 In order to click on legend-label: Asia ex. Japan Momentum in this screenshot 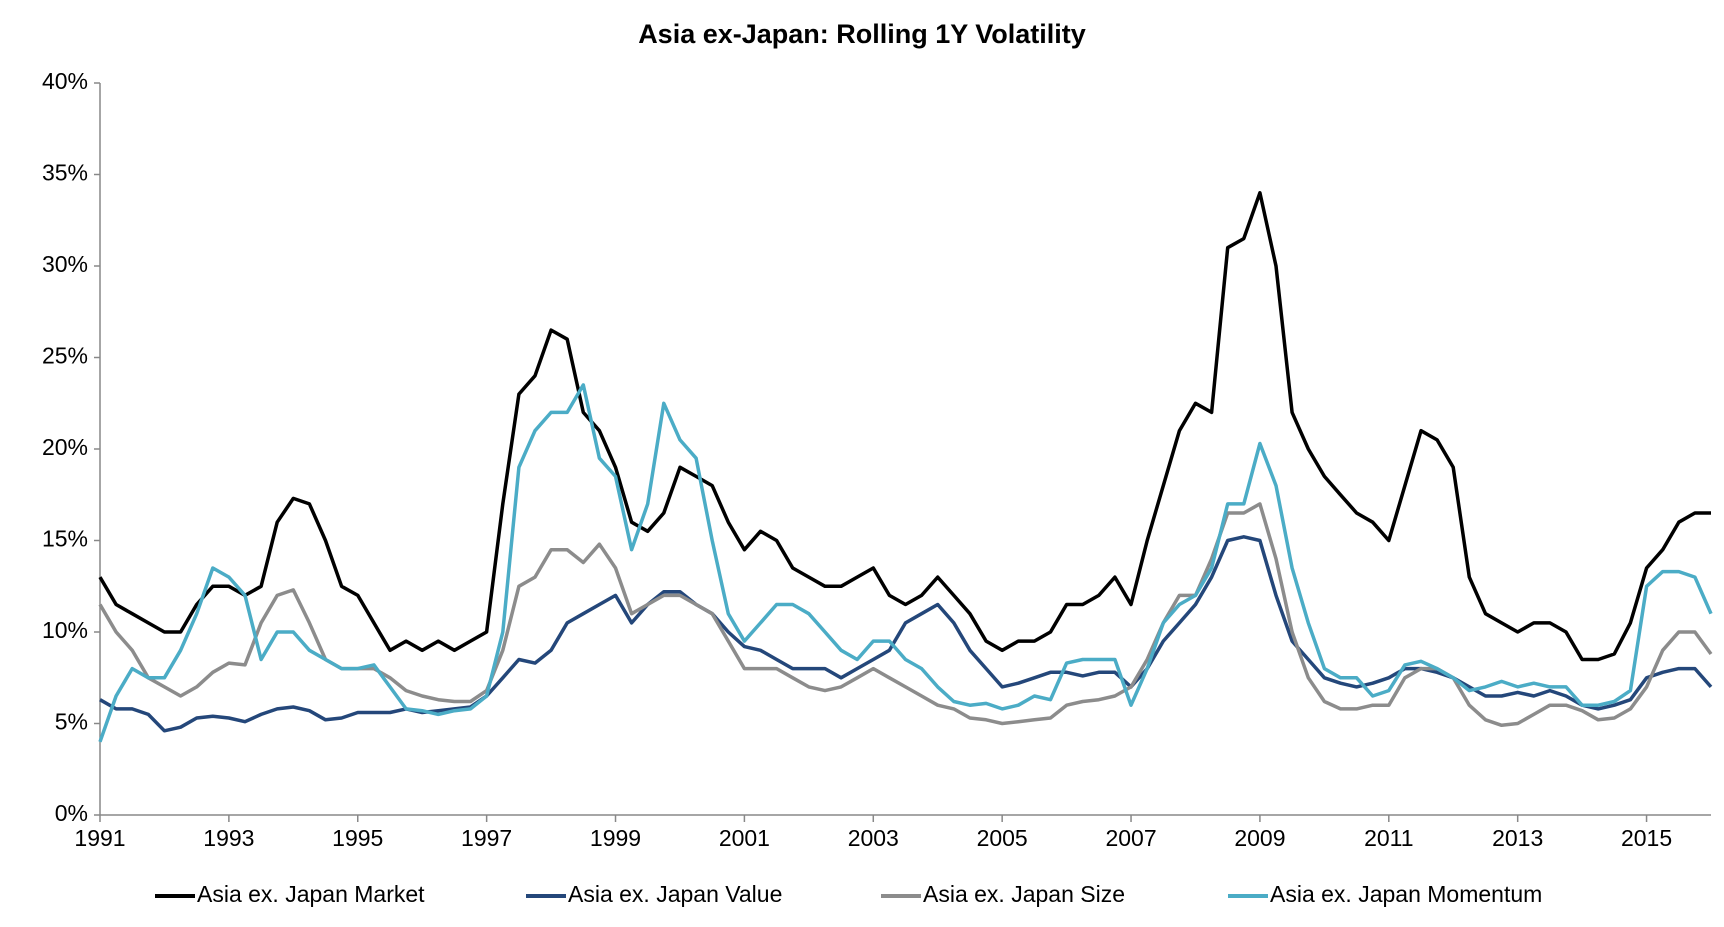, I will do `click(1406, 894)`.